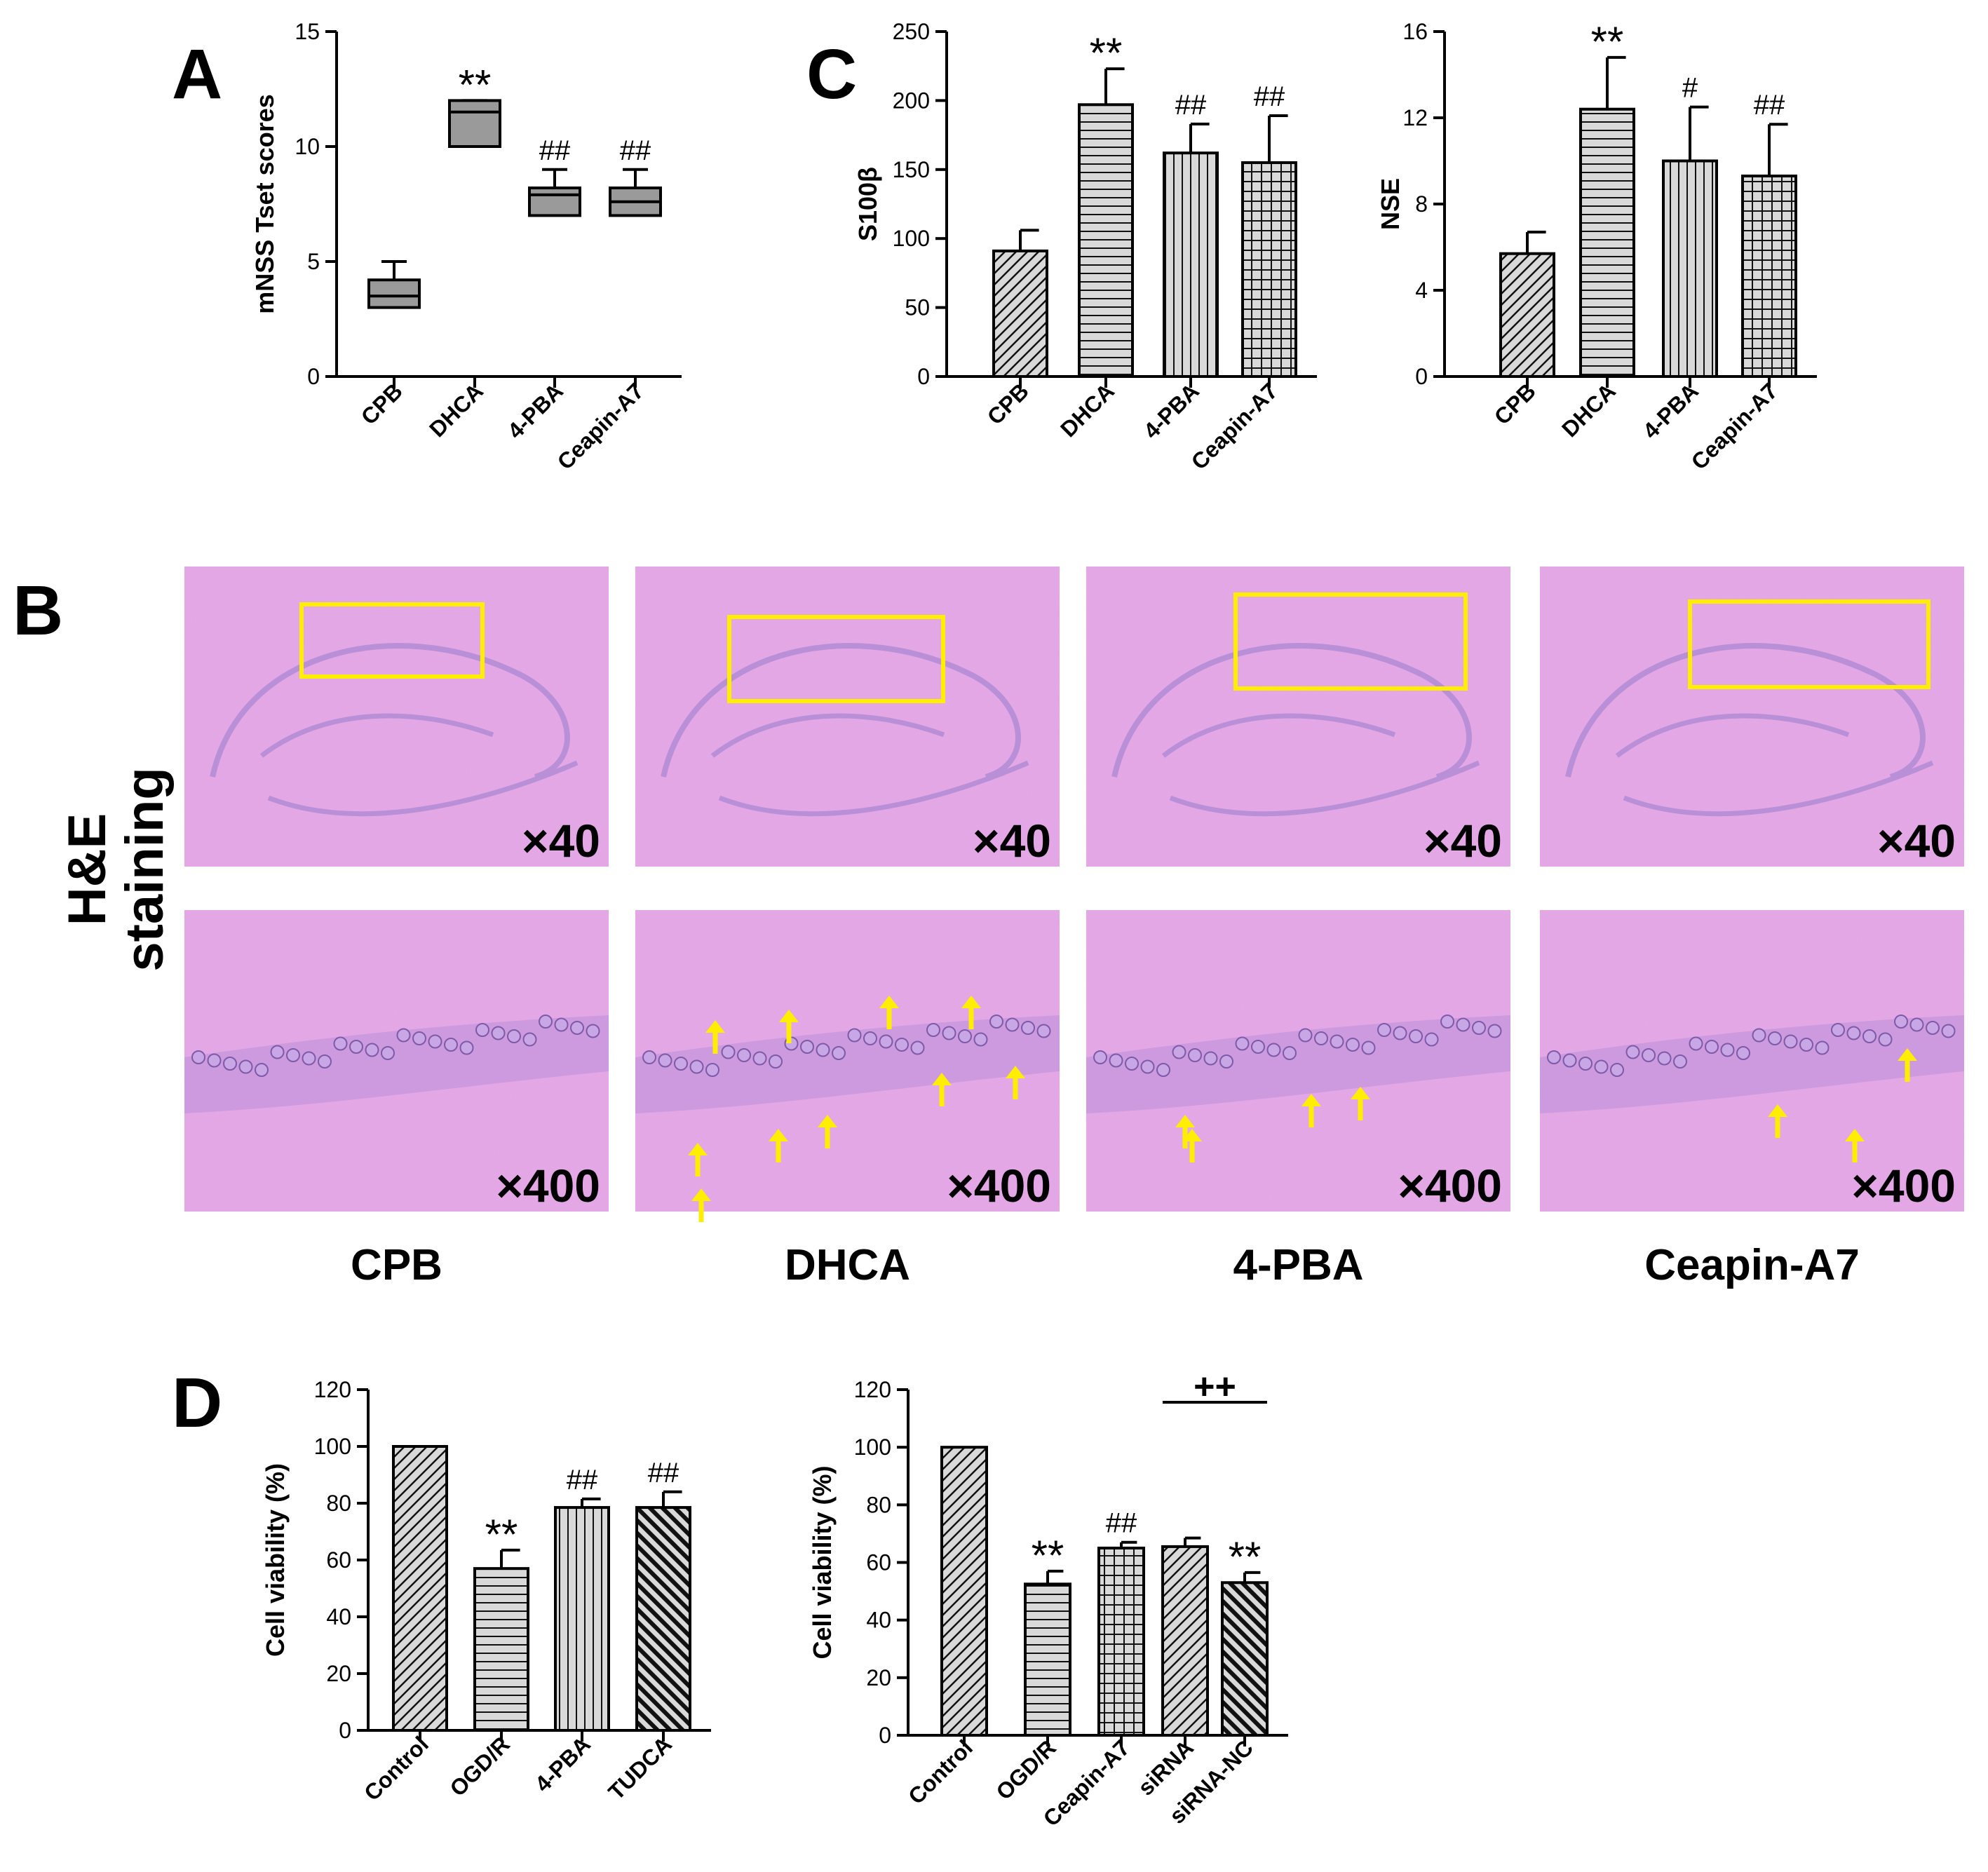 The height and width of the screenshot is (1872, 1988). Describe the element at coordinates (1752, 1265) in the screenshot. I see `group-label: Ceapin-A7` at that location.